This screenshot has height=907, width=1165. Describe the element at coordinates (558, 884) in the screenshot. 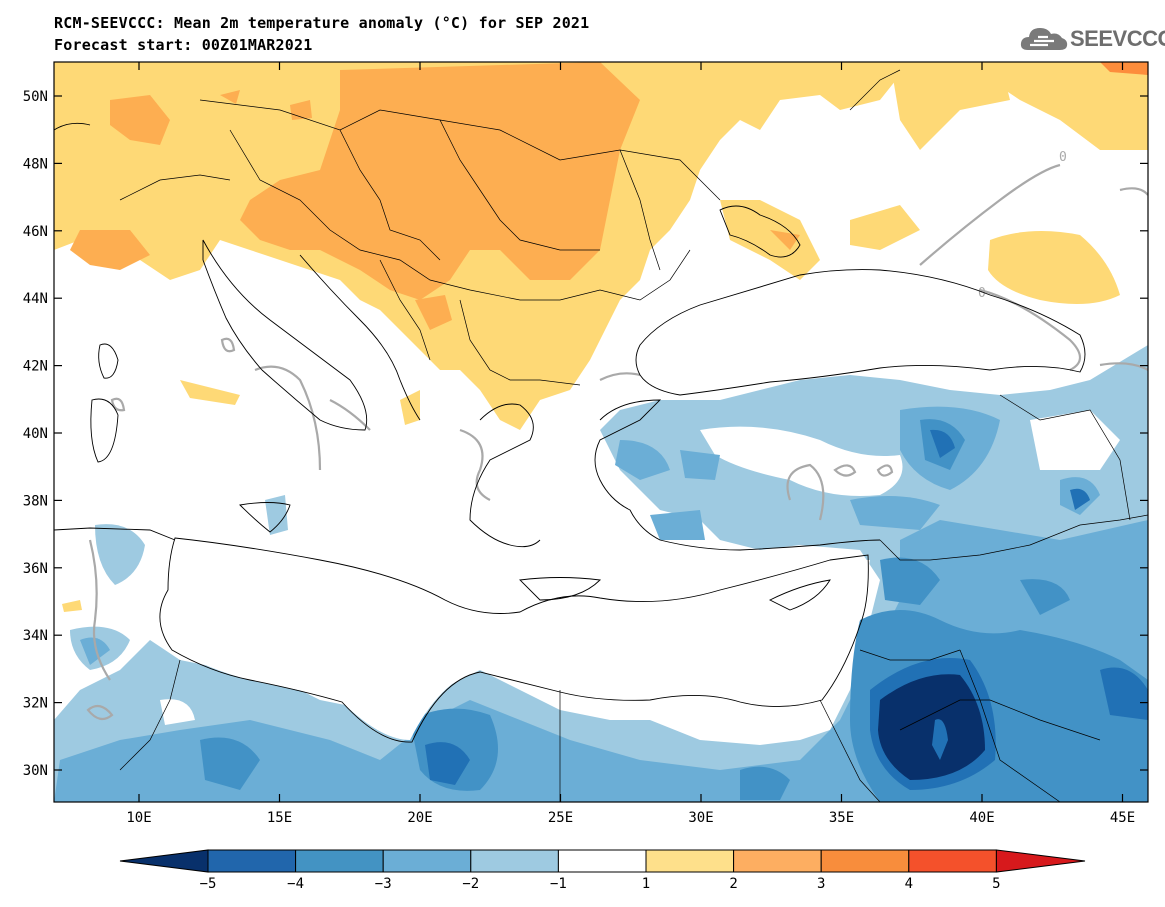

I see `colorbar-label: −1` at that location.